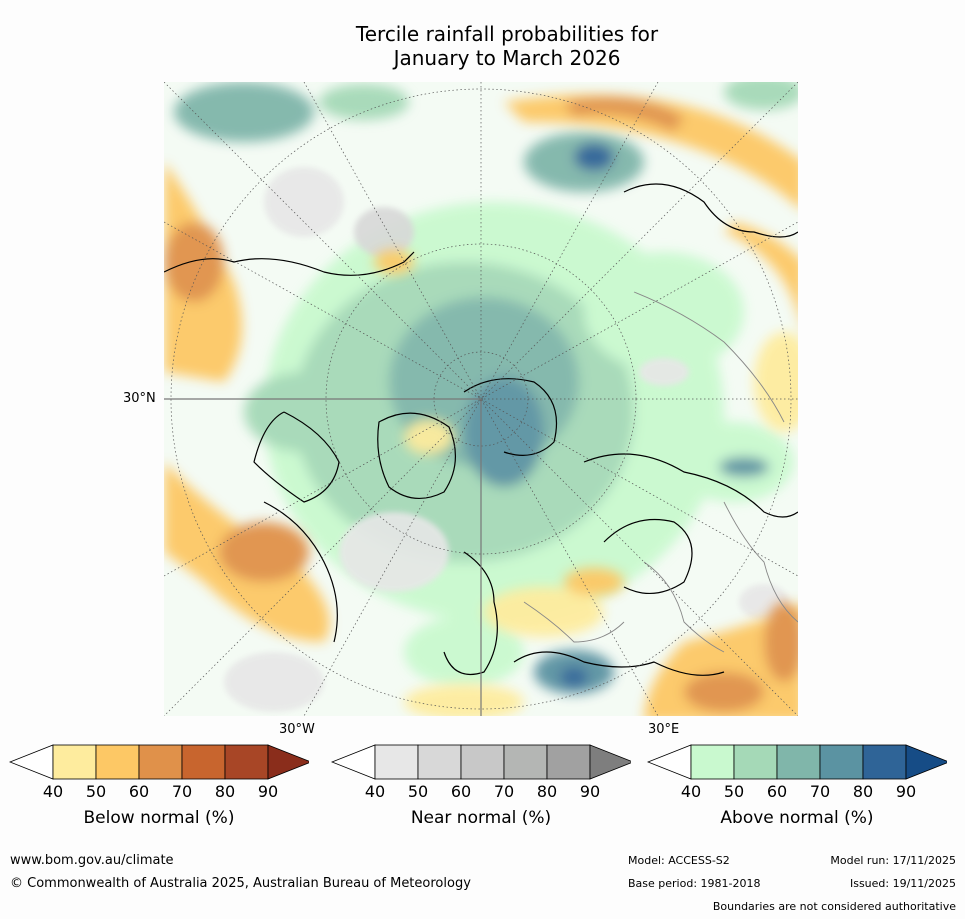 This screenshot has width=965, height=919. I want to click on legend-below-normal: 40 50 60 70 80 90 Below normal (%), so click(159, 786).